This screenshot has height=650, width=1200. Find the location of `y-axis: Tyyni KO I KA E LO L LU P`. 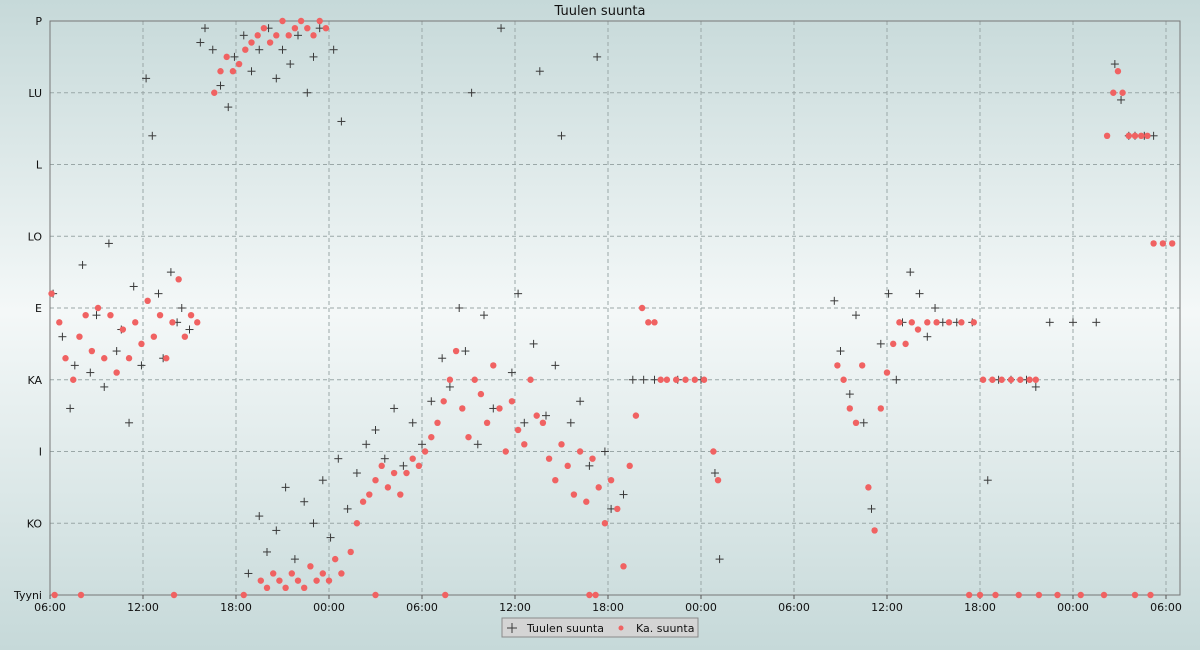

y-axis: Tyyni KO I KA E LO L LU P is located at coordinates (28, 308).